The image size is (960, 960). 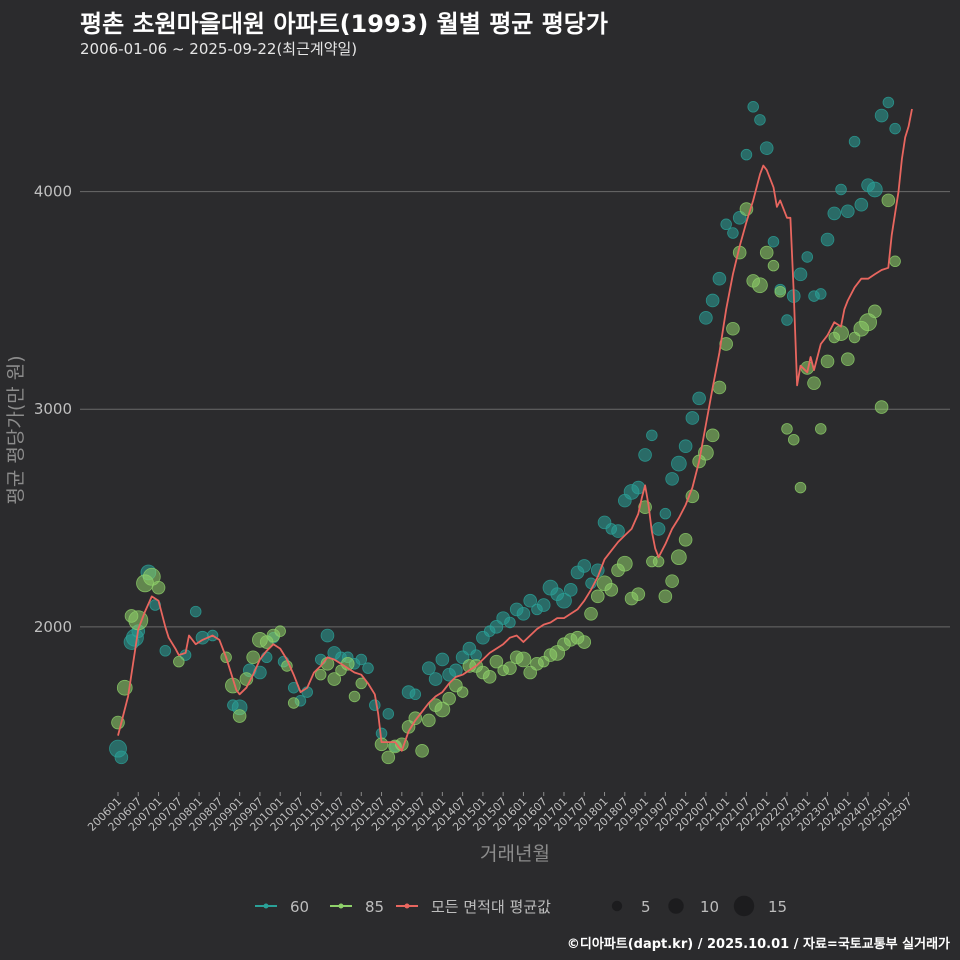 What do you see at coordinates (709, 907) in the screenshot?
I see `legend-size-label-1: 10` at bounding box center [709, 907].